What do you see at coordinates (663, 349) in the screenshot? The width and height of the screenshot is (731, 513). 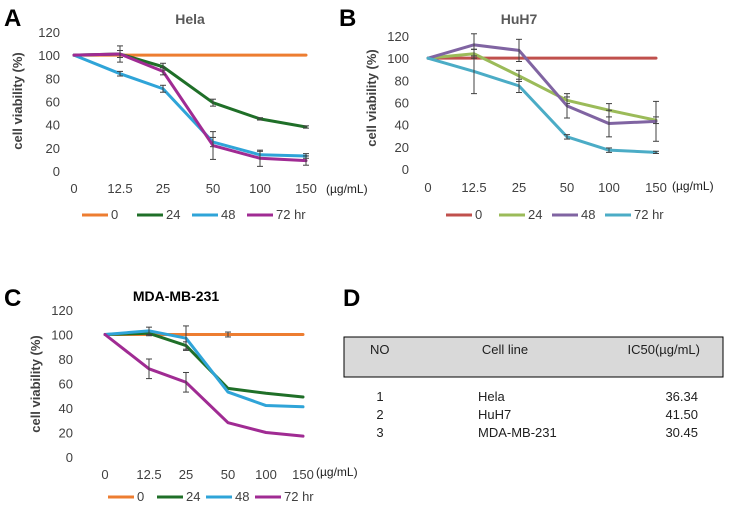 I see `ic50-table-header-2: IC50(µg/mL)` at bounding box center [663, 349].